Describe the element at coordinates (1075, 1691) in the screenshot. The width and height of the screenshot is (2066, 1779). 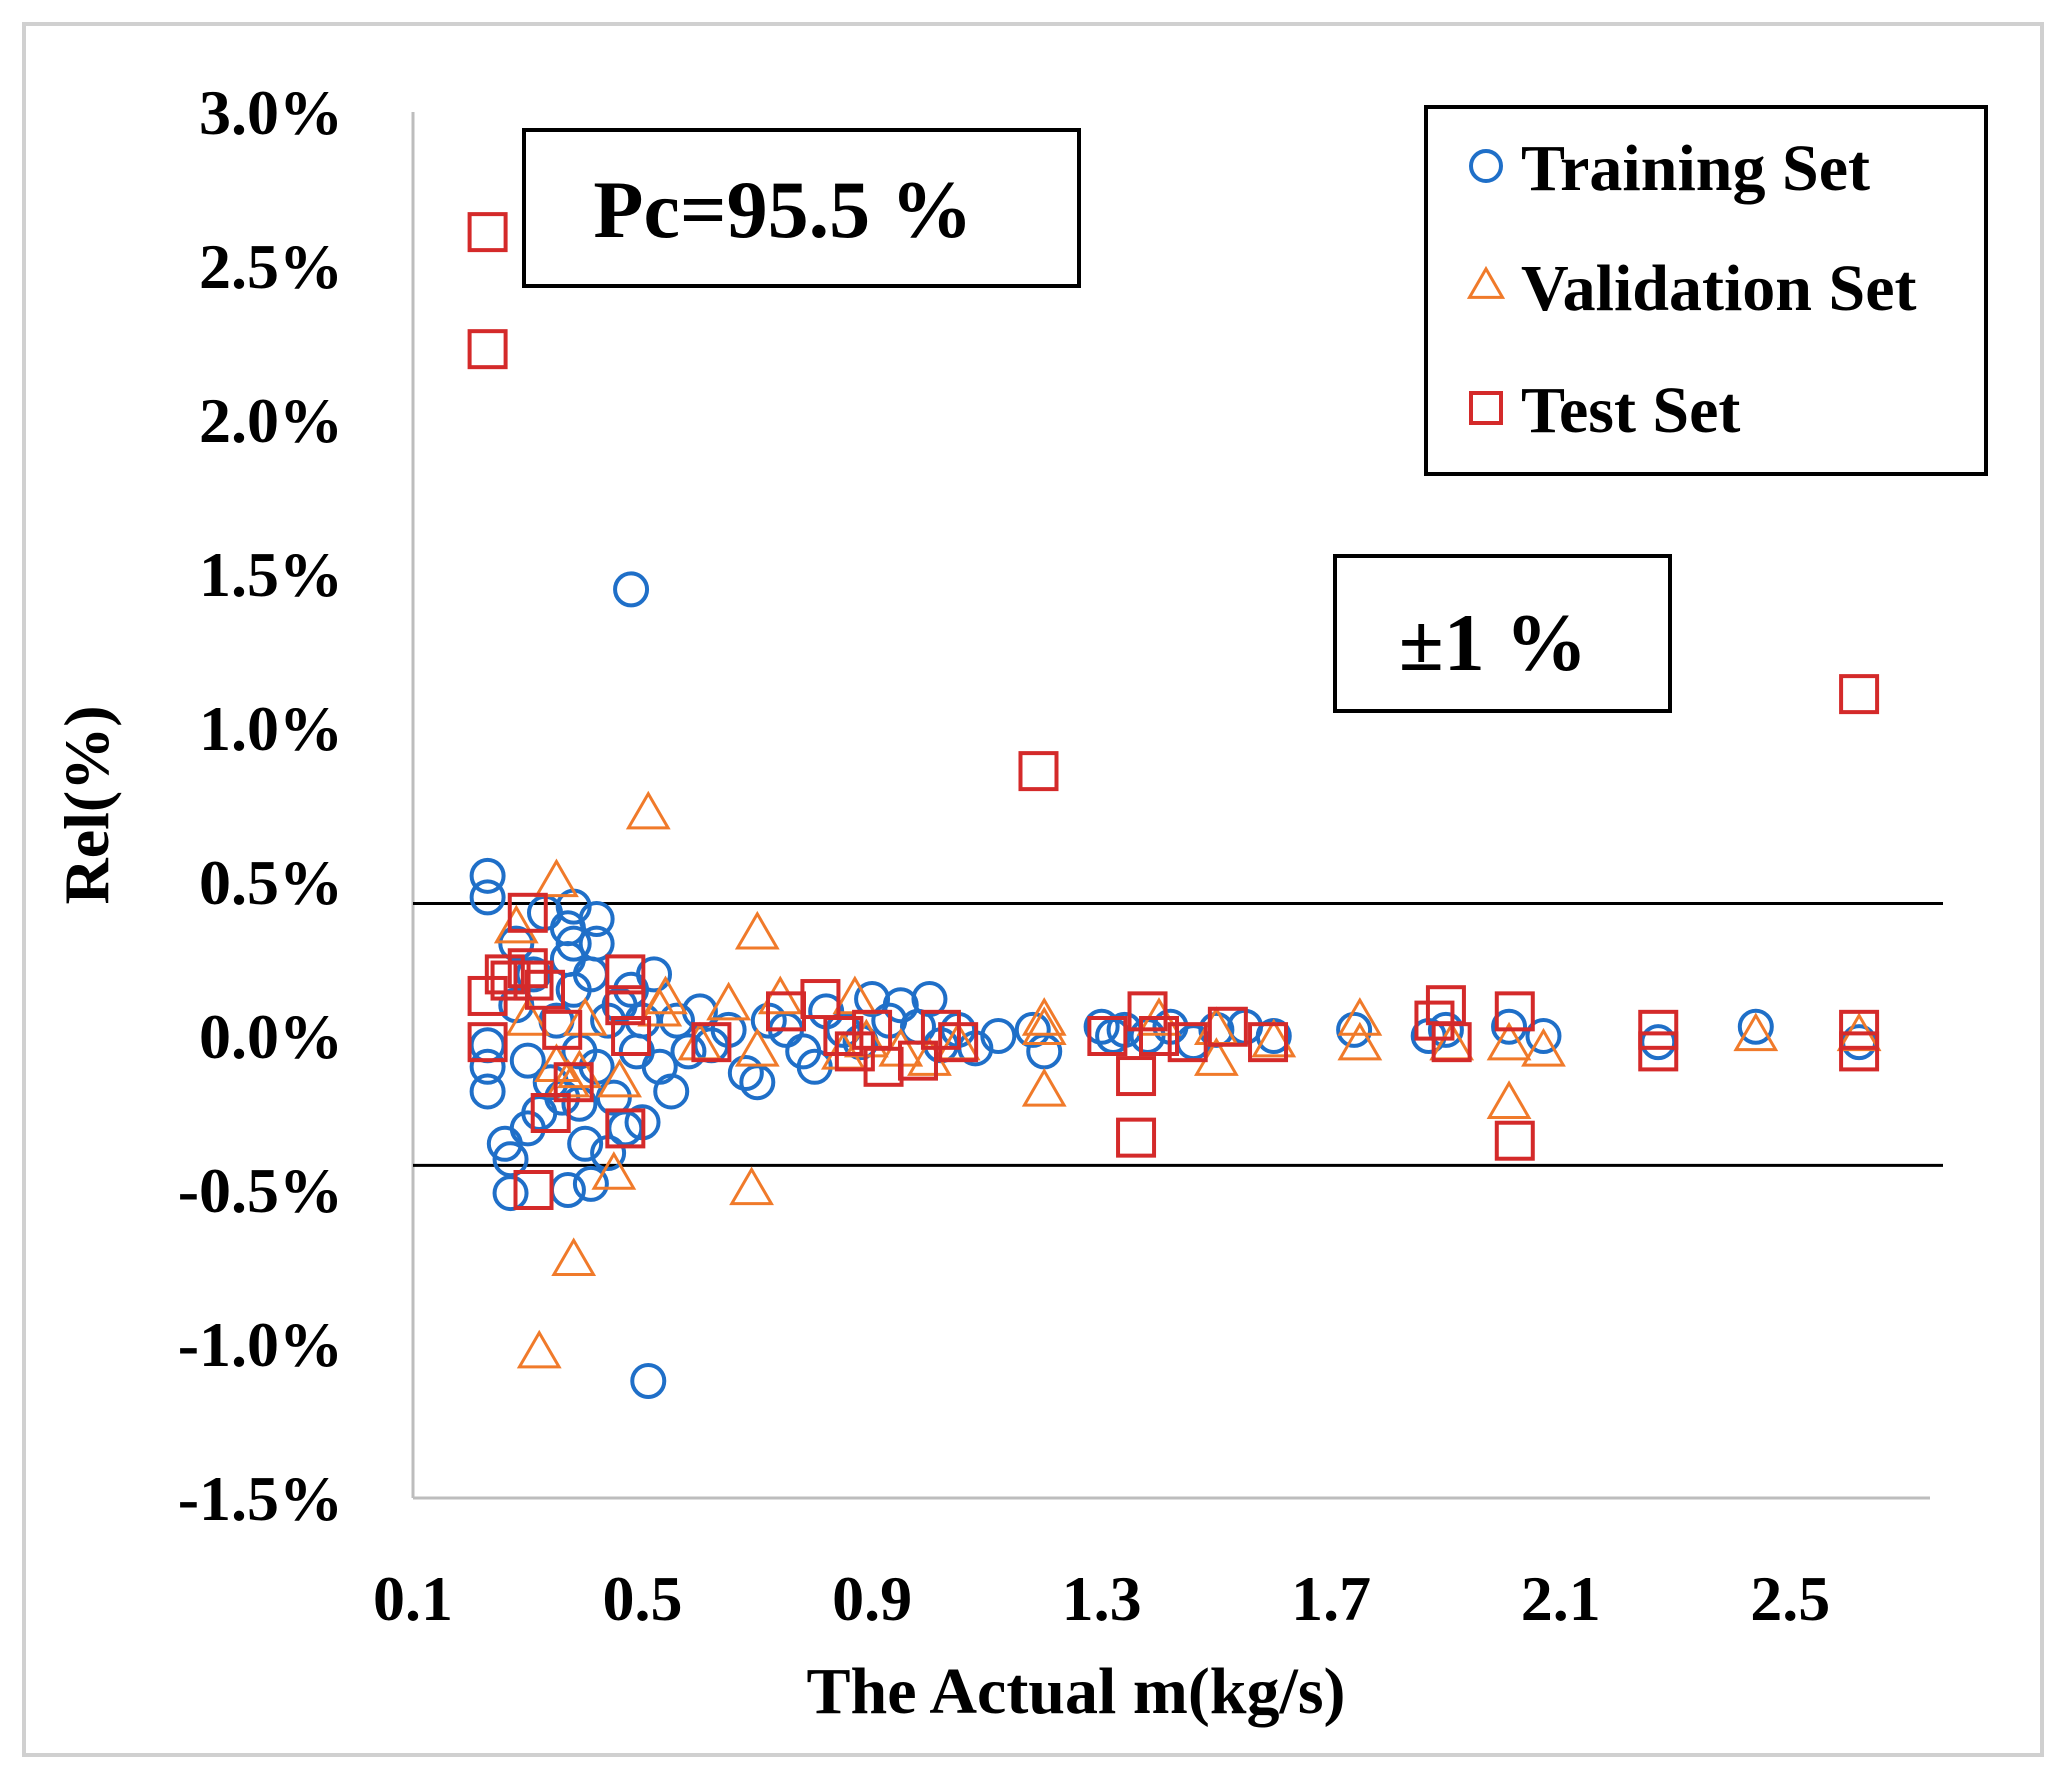
I see `x-axis-label: The Actual m(kg/s)` at that location.